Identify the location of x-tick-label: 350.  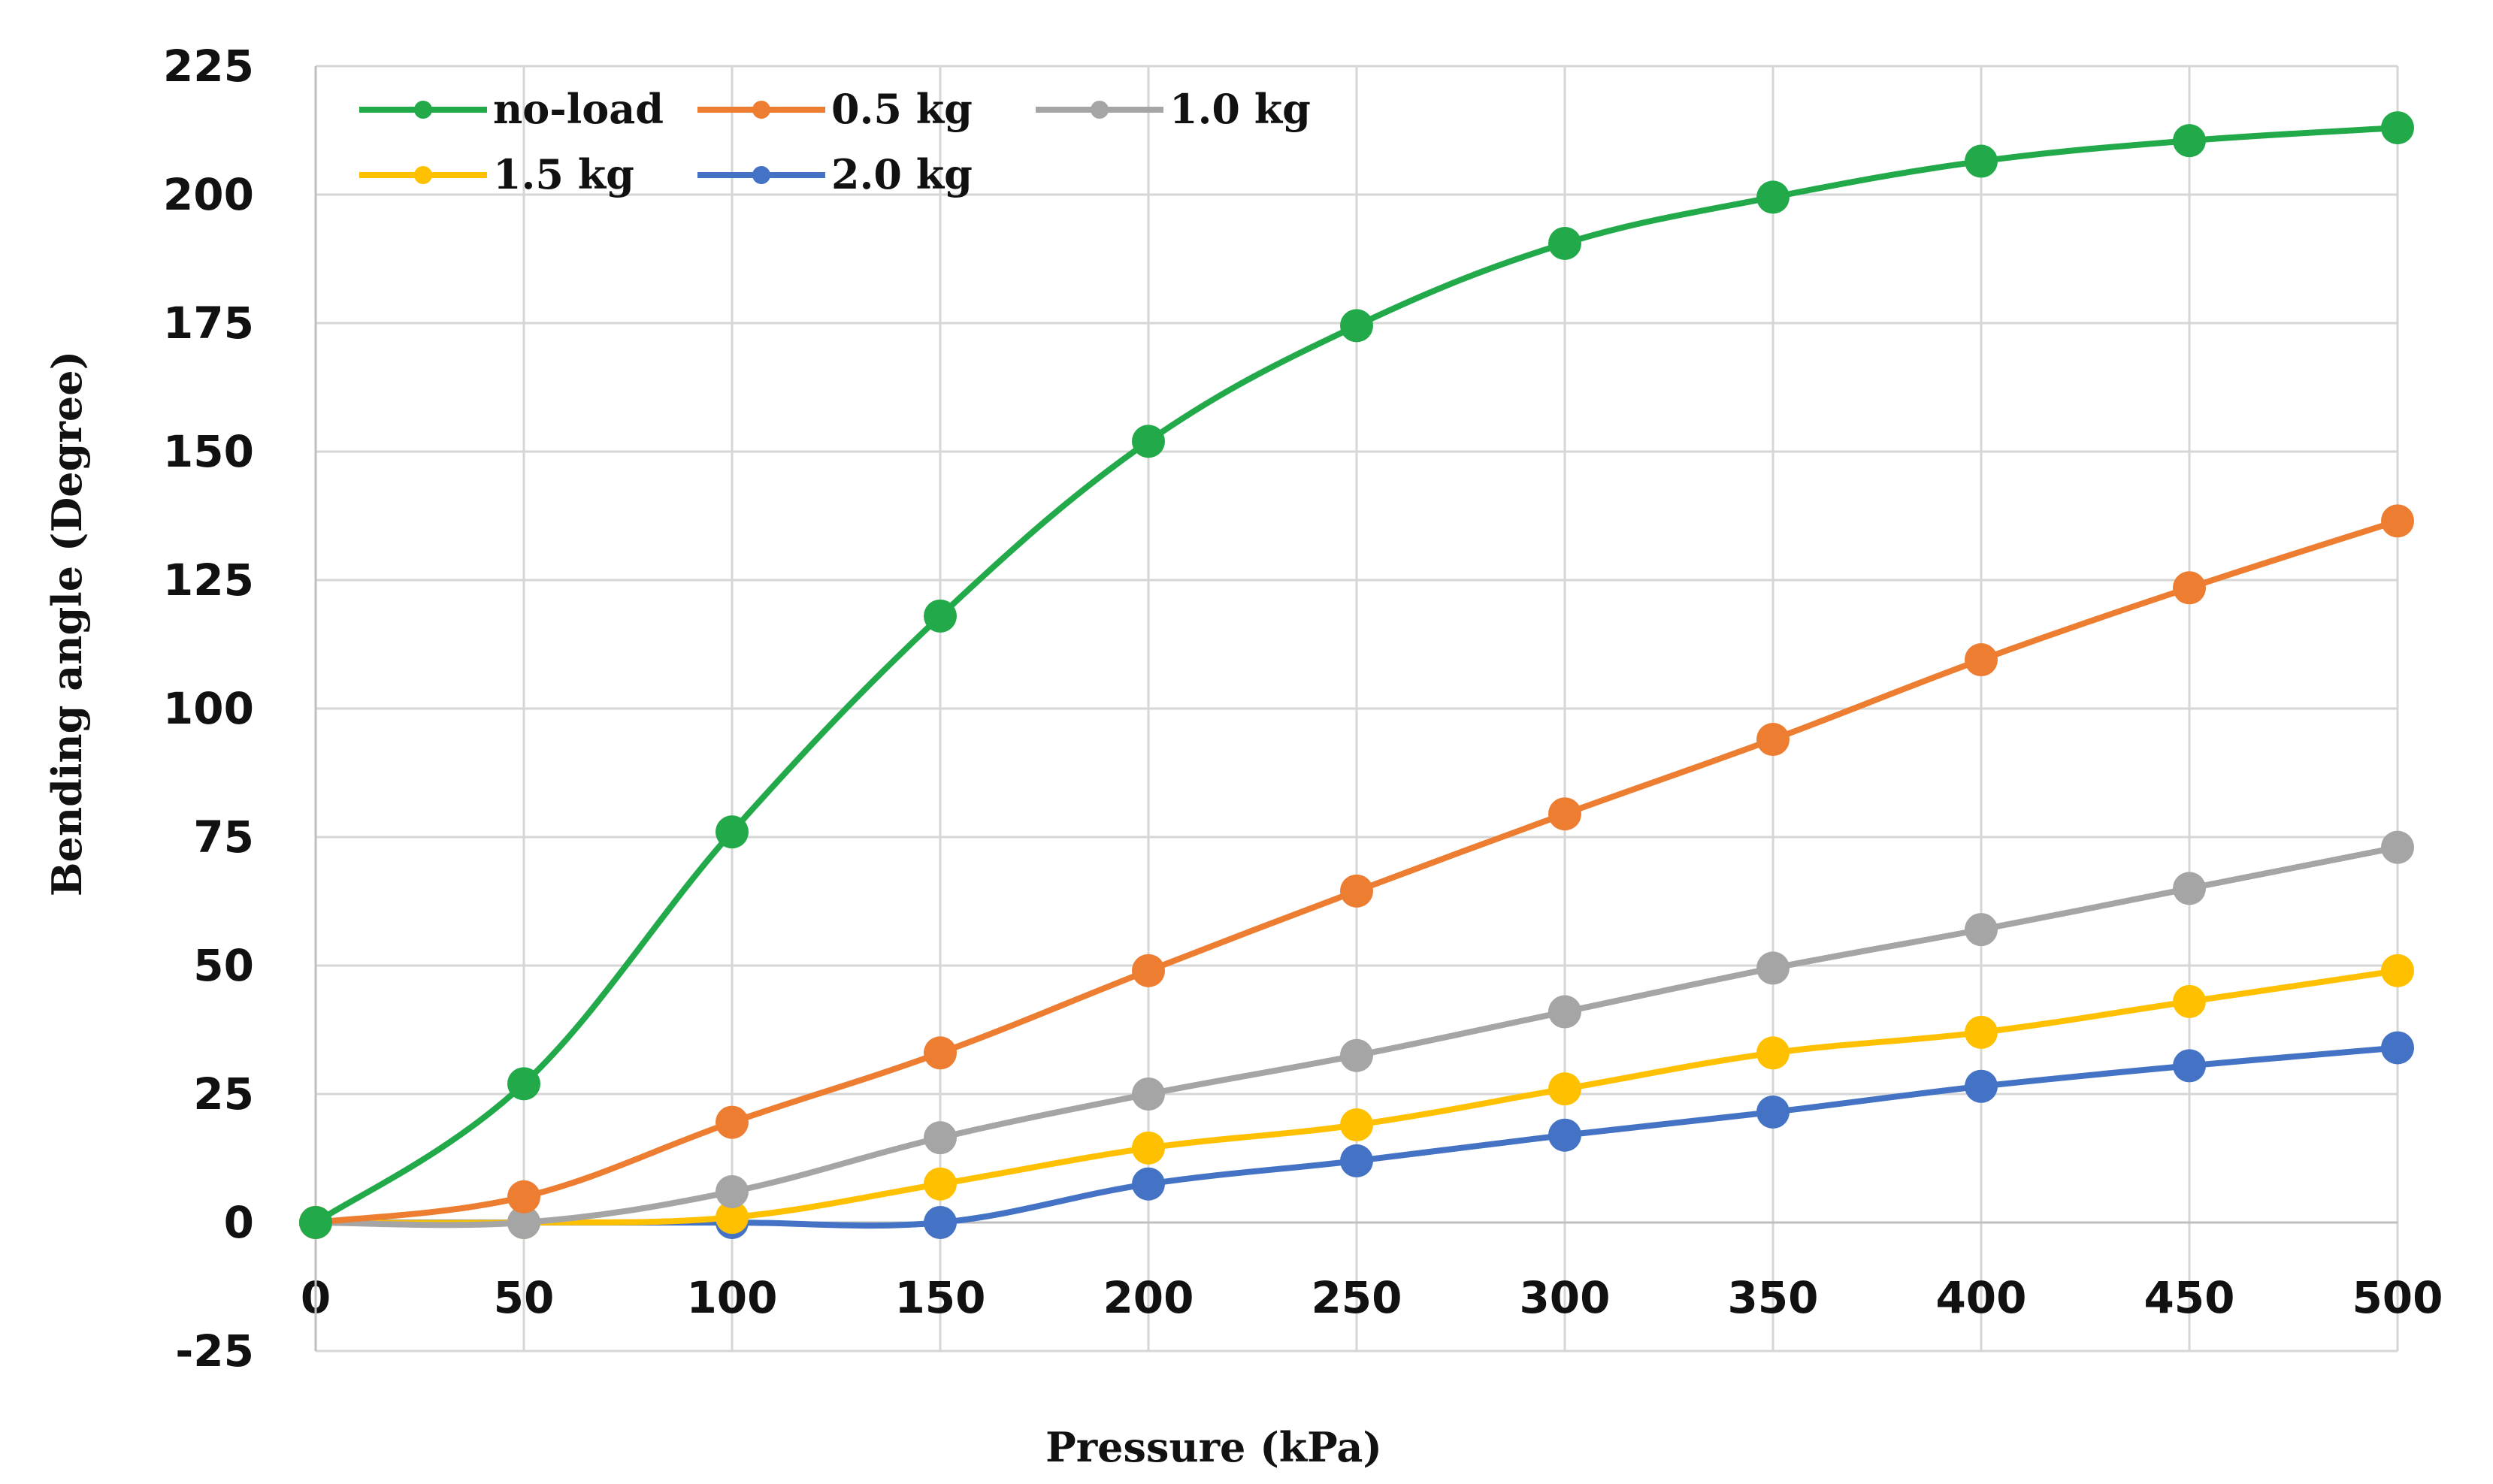
(1773, 1298).